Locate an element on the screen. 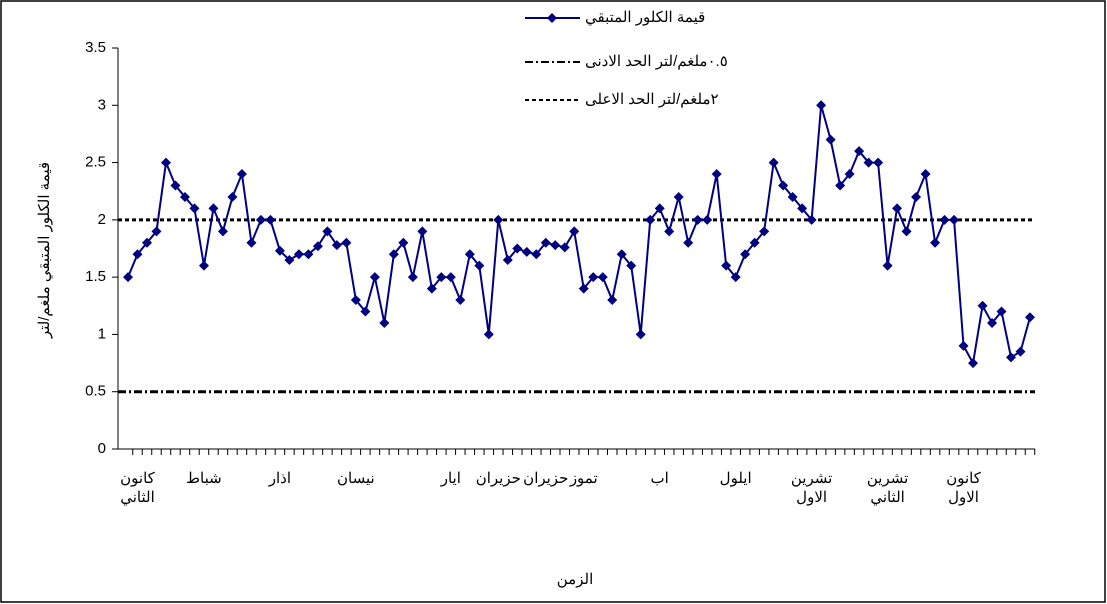 The image size is (1107, 604). y-tick-label: 3.5 is located at coordinates (95, 47).